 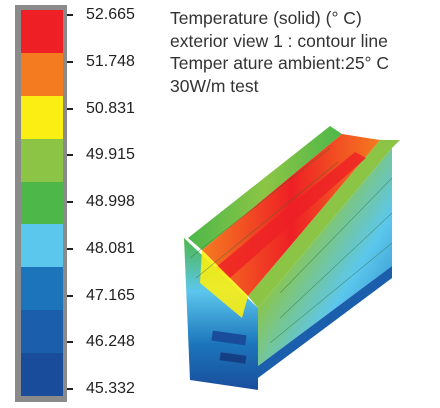 What do you see at coordinates (266, 18) in the screenshot?
I see `caption-title: Temperature (solid) (° C)` at bounding box center [266, 18].